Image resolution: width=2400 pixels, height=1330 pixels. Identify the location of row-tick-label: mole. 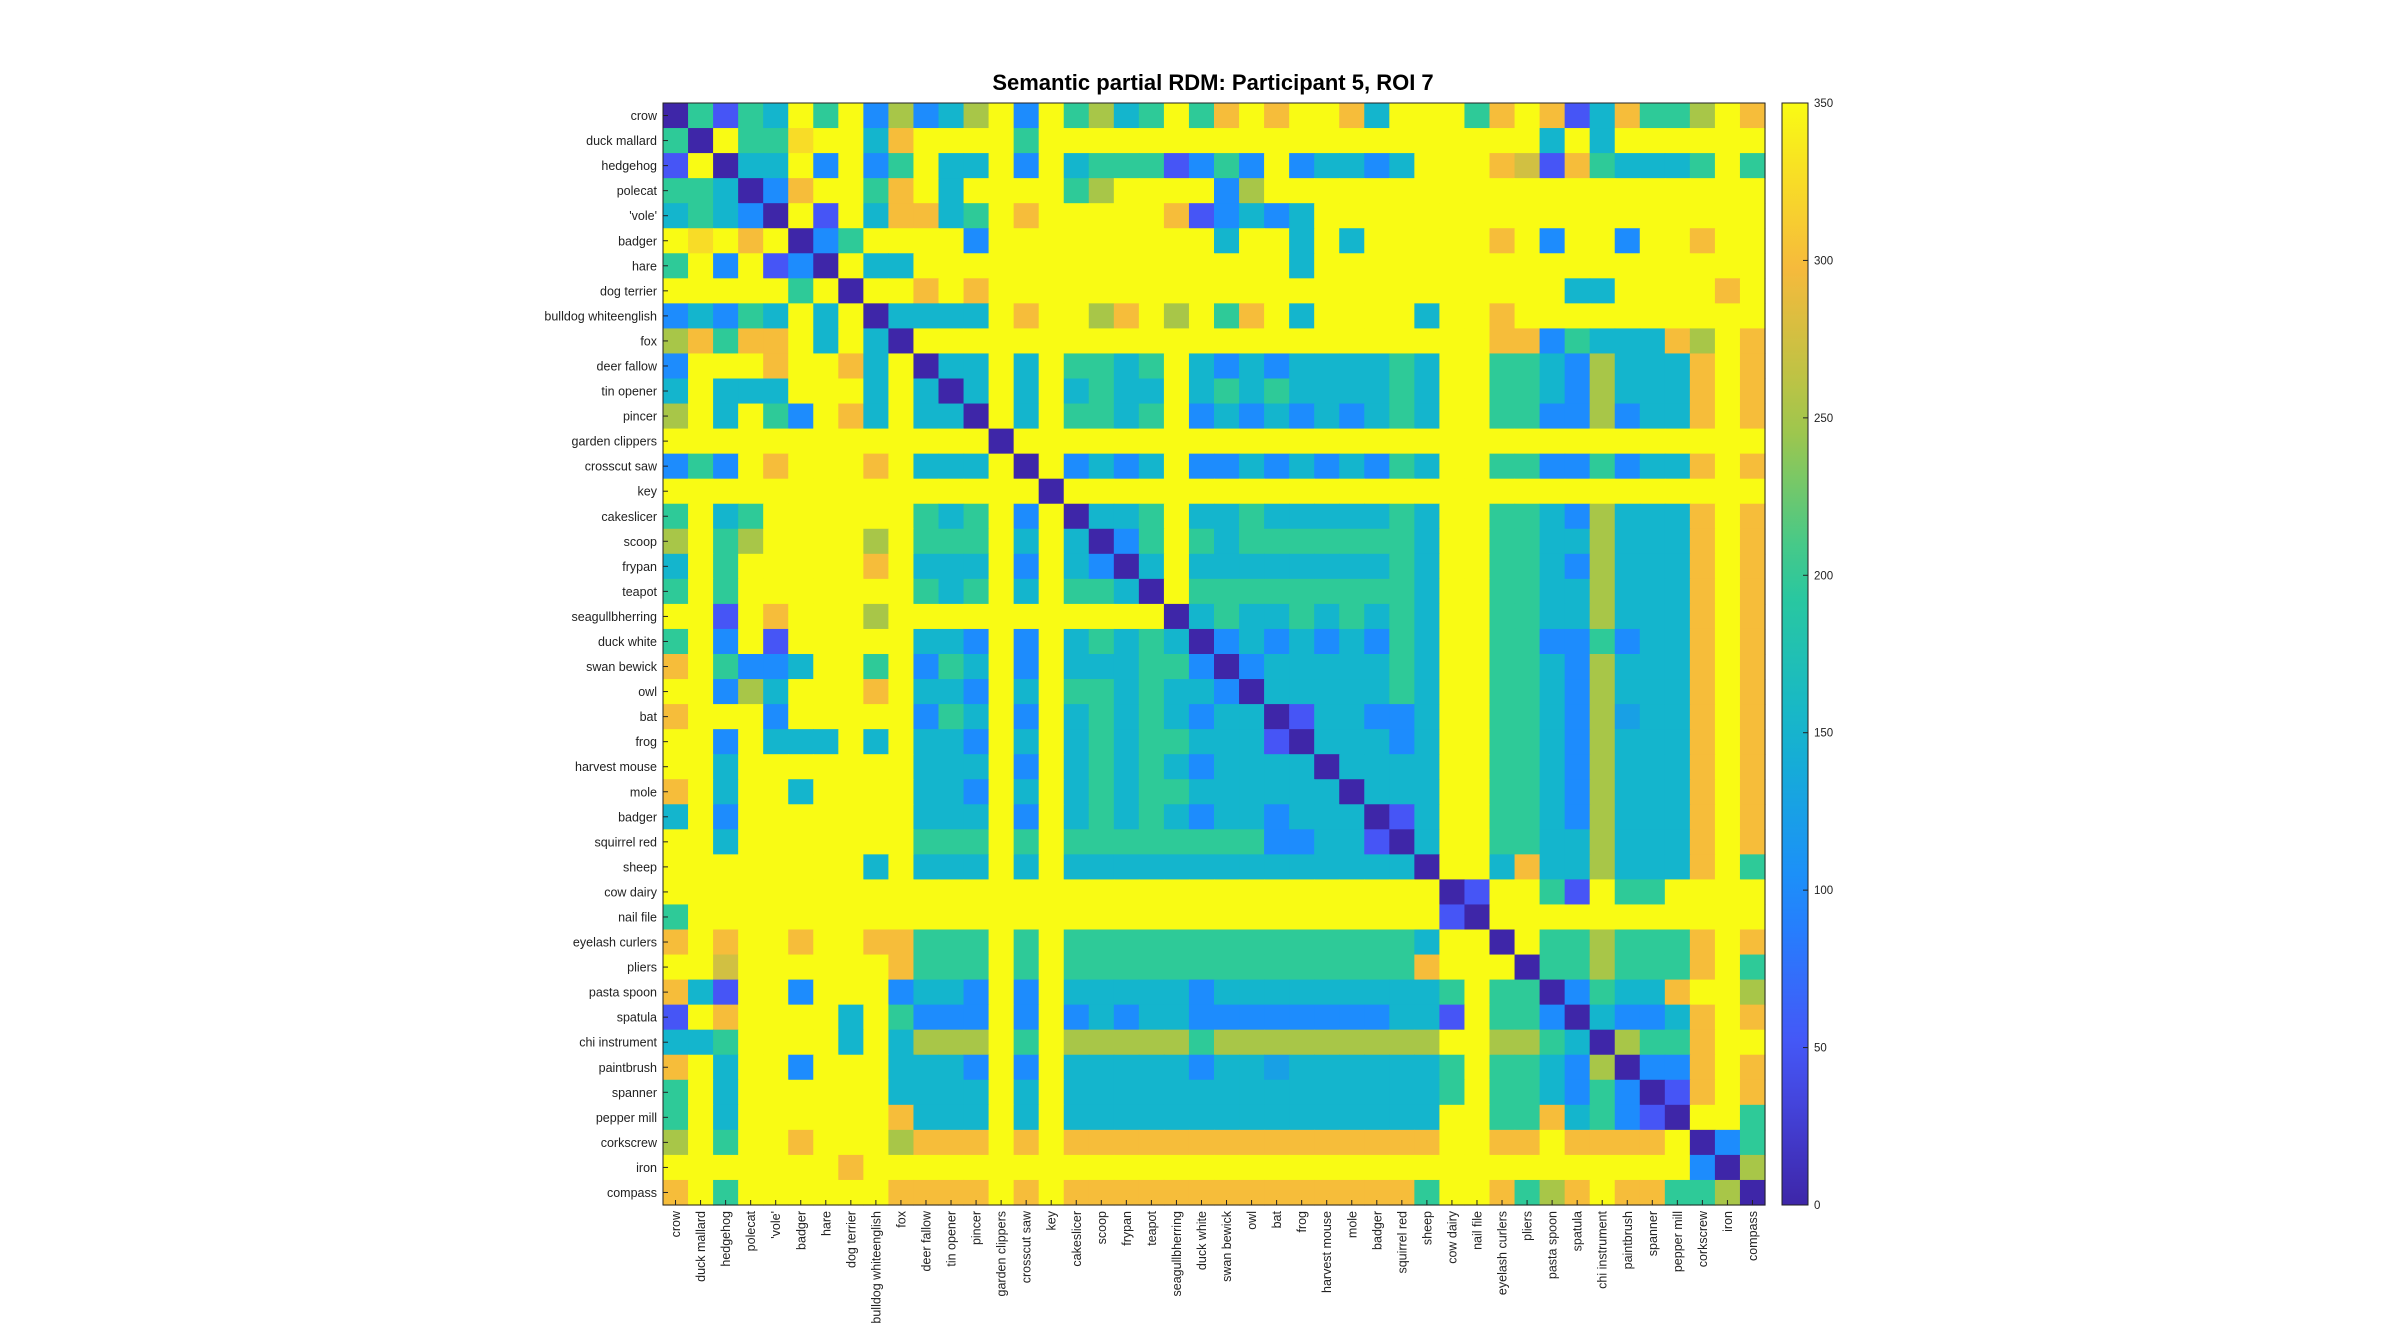
(643, 792).